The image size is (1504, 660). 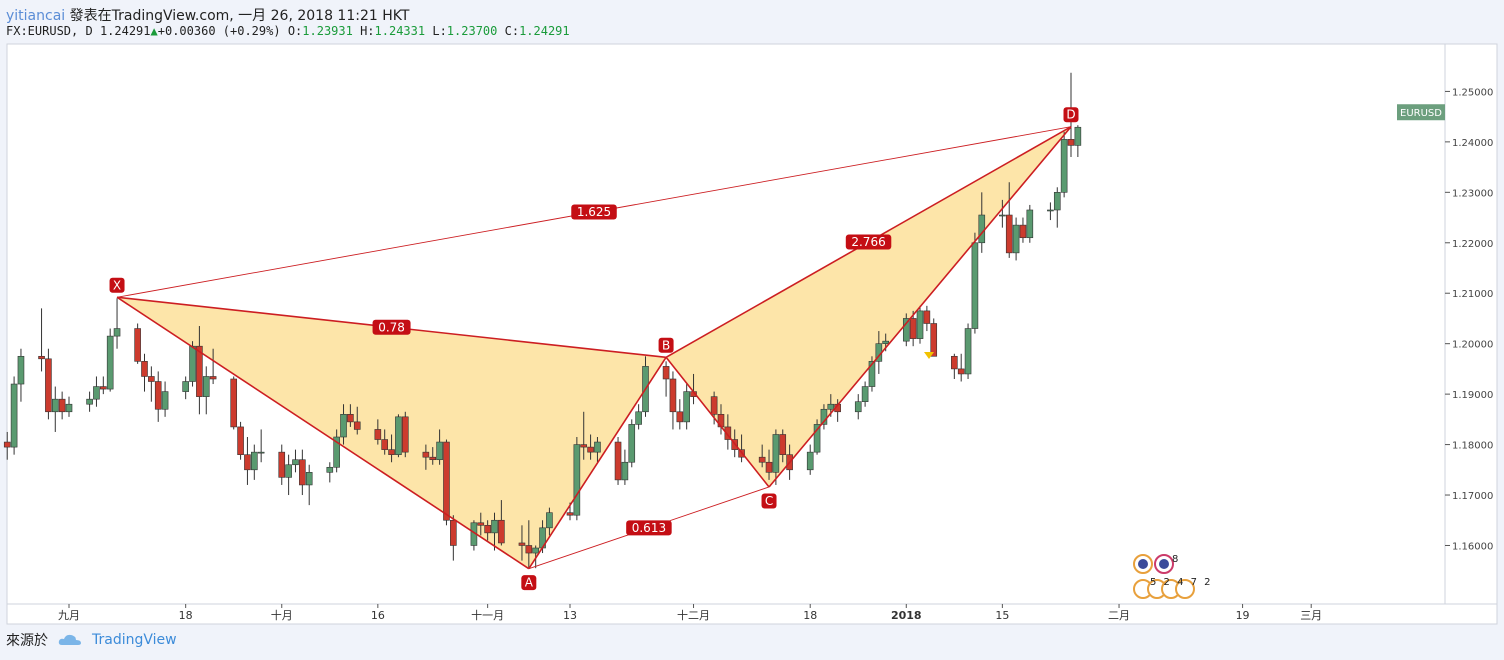 What do you see at coordinates (295, 31) in the screenshot?
I see `open-label: O:` at bounding box center [295, 31].